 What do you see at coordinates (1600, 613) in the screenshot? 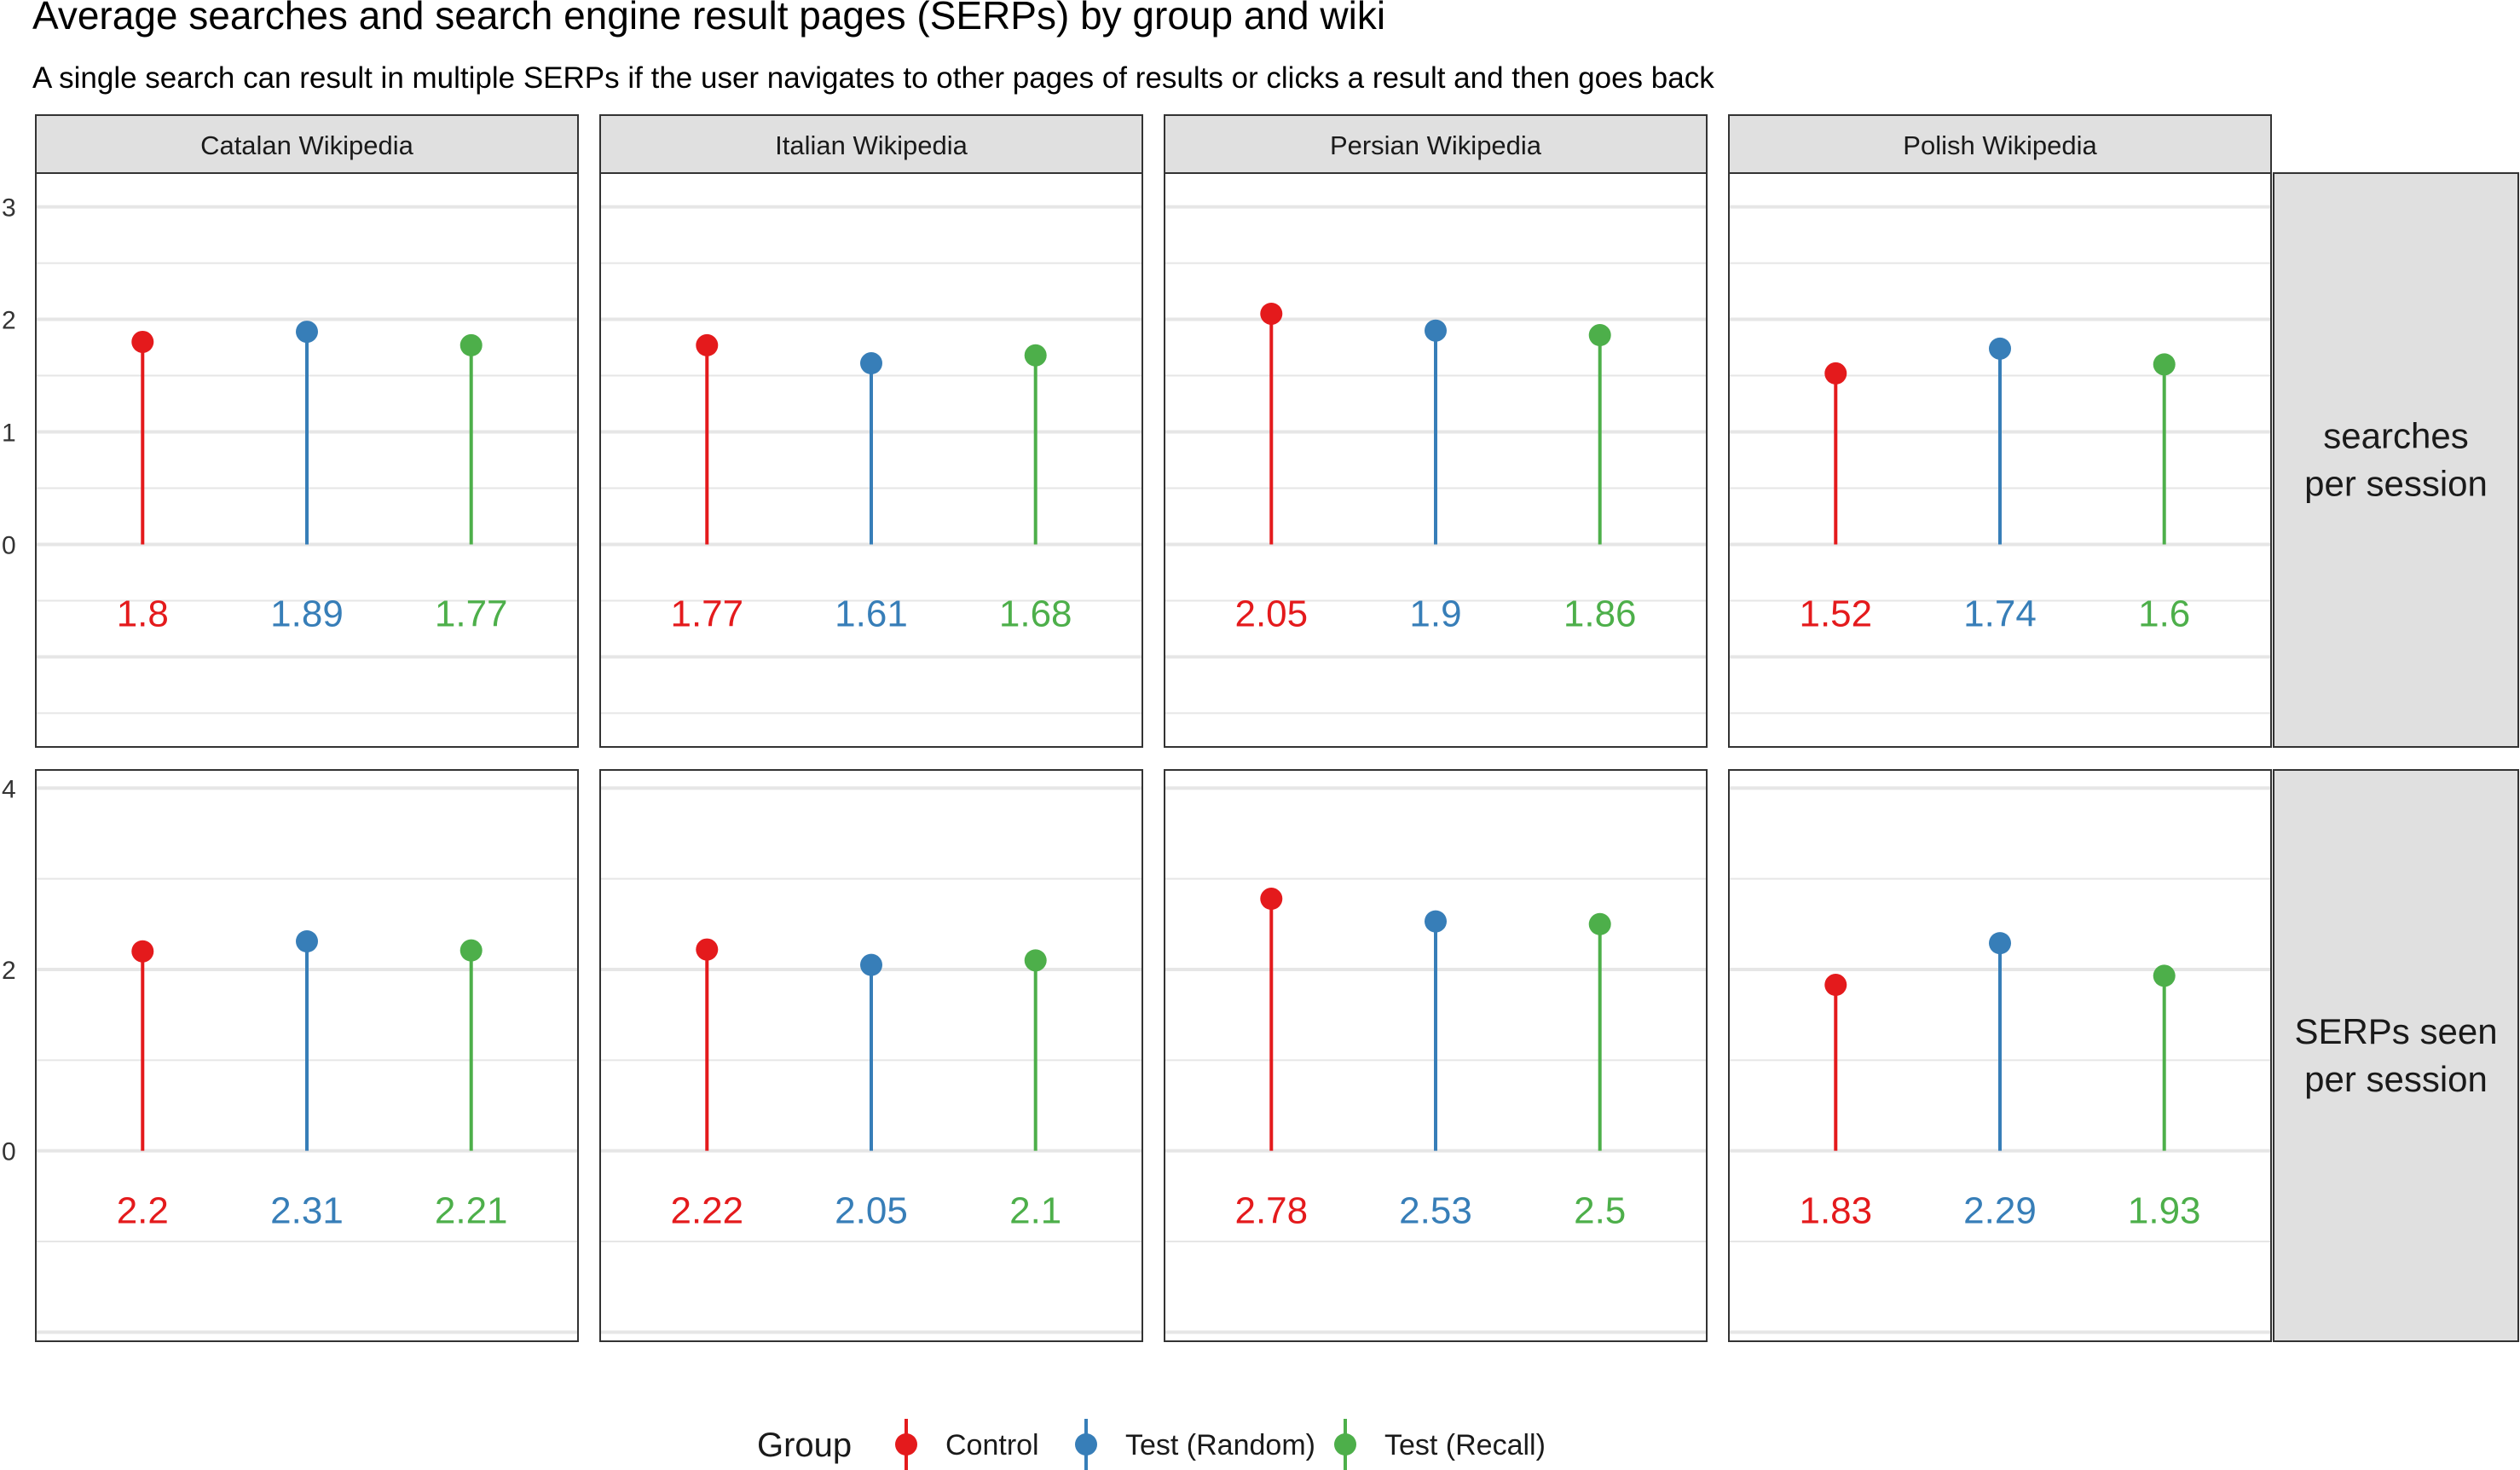
I see `data-label-test-recall: 1.86` at bounding box center [1600, 613].